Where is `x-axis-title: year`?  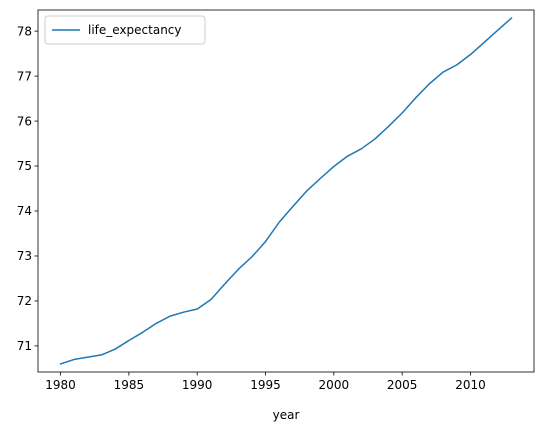
x-axis-title: year is located at coordinates (286, 415).